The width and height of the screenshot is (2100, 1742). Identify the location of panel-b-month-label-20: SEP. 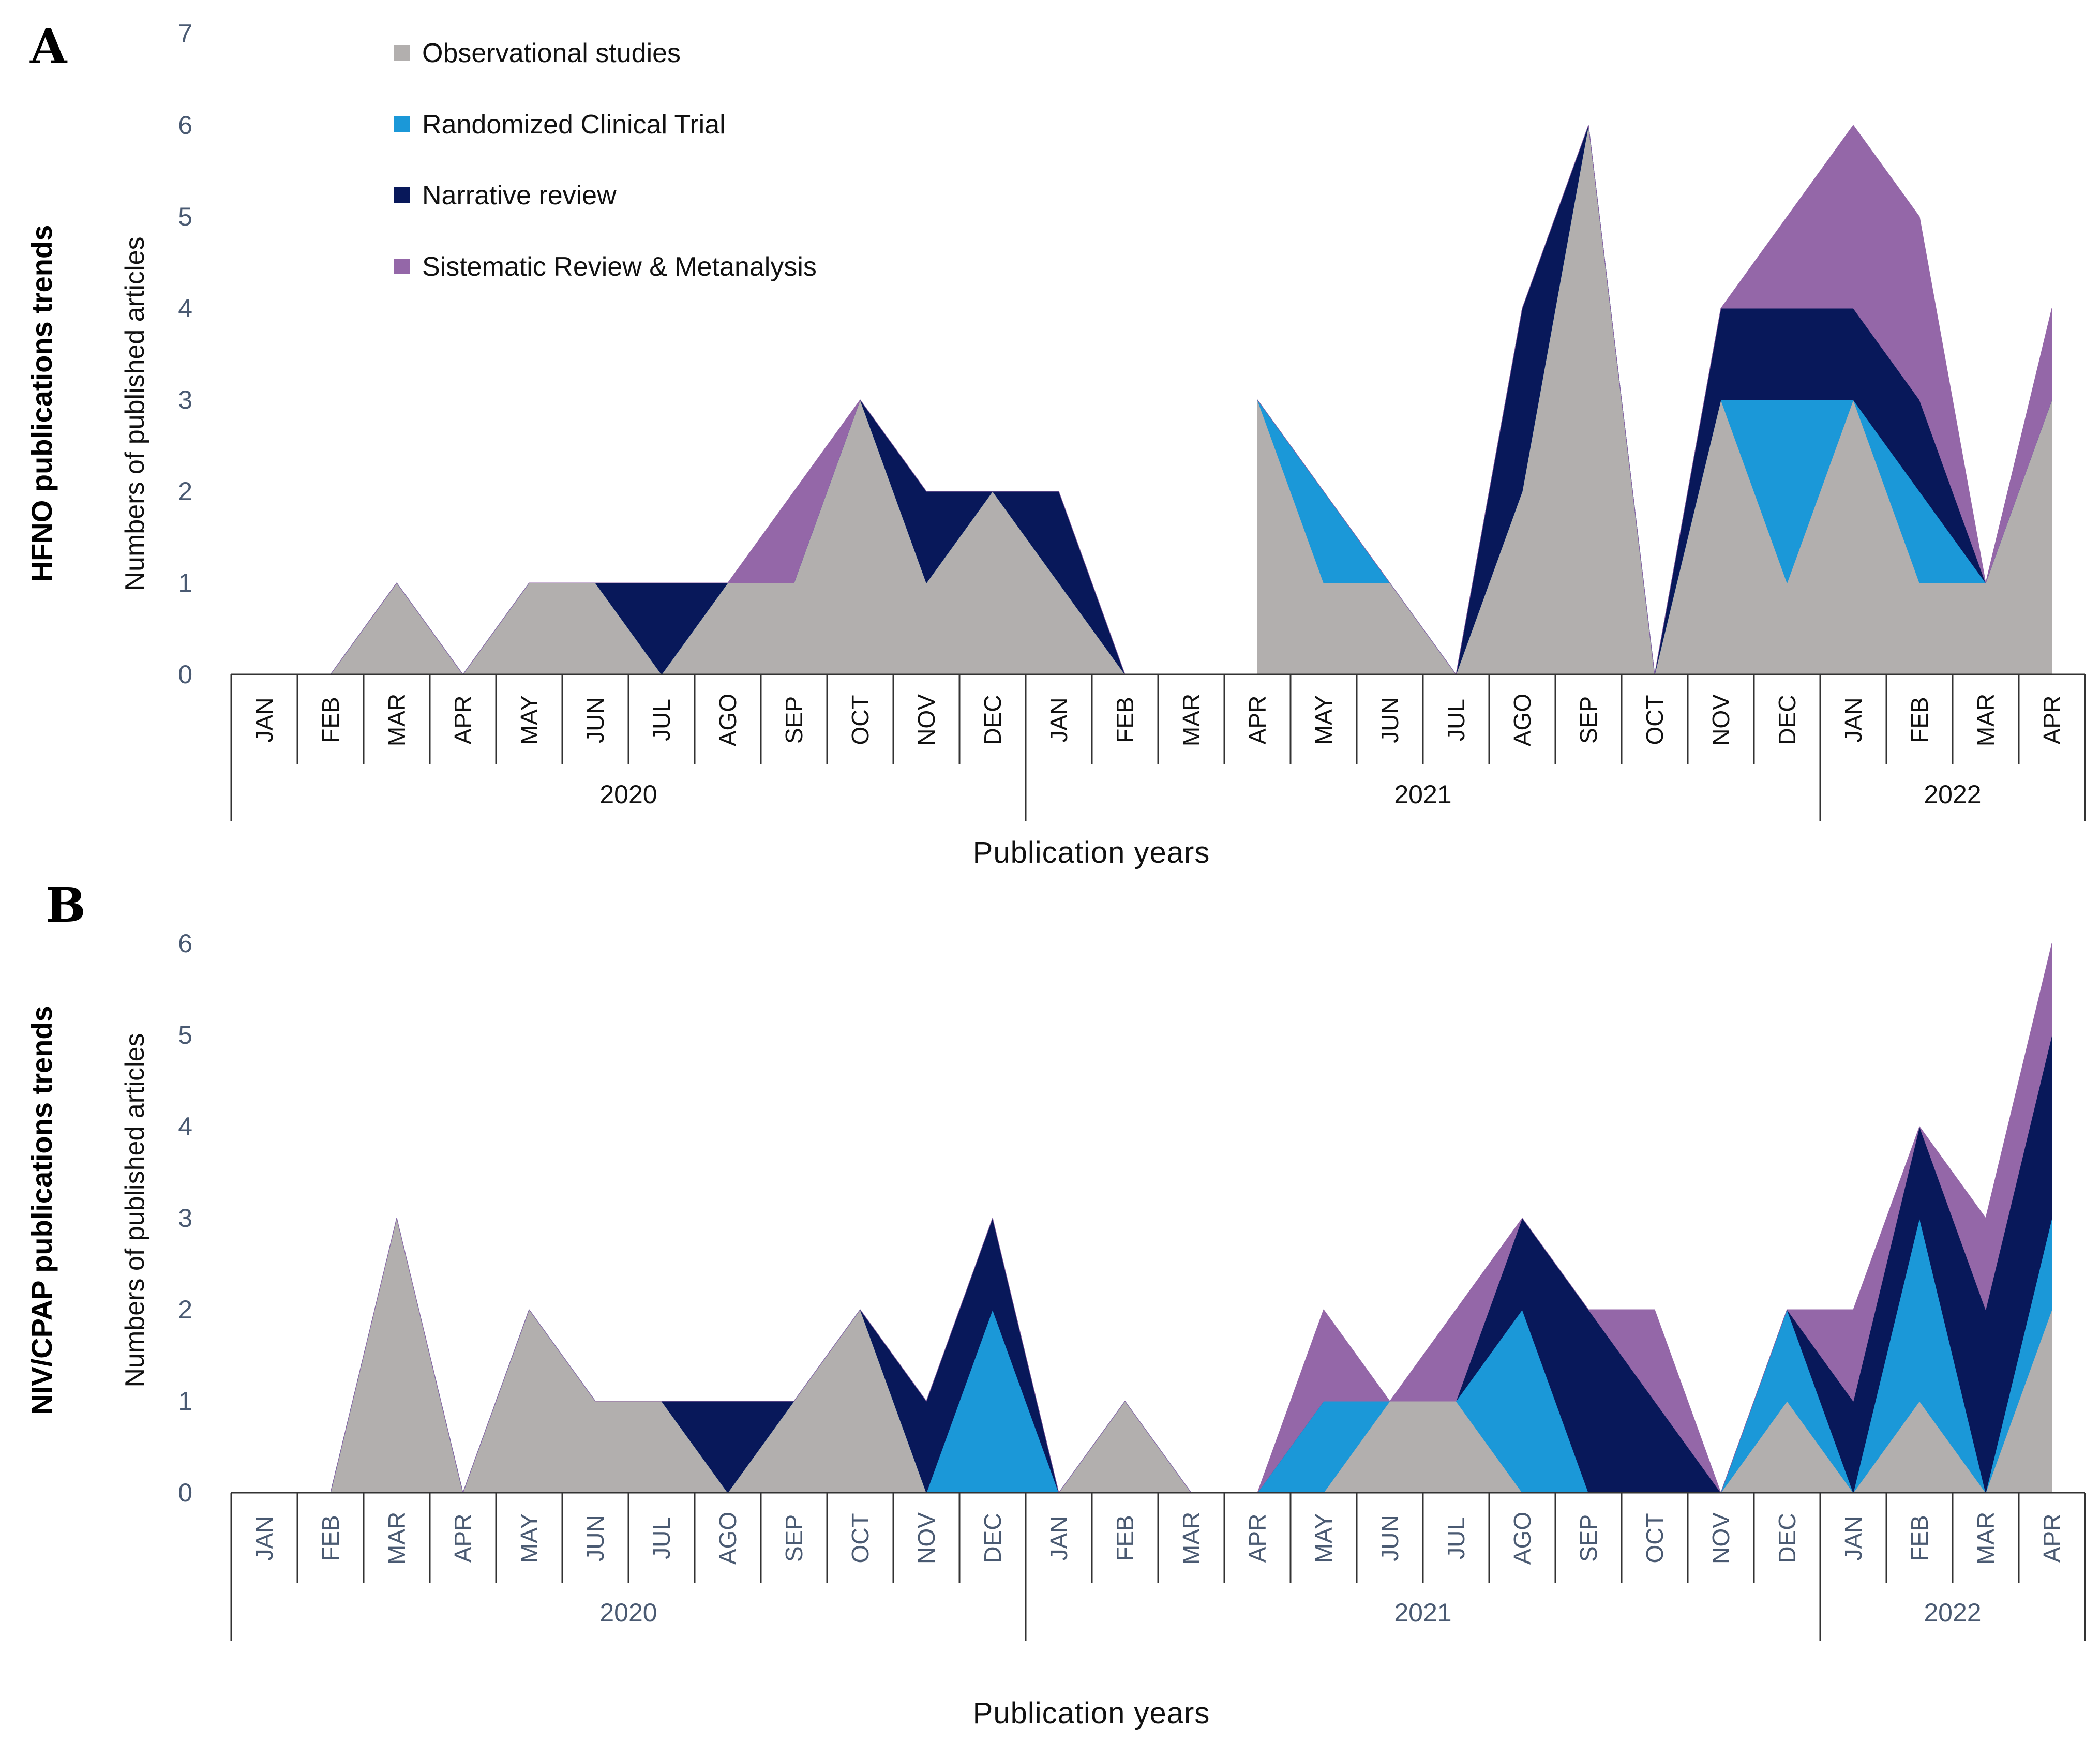
(1588, 1538).